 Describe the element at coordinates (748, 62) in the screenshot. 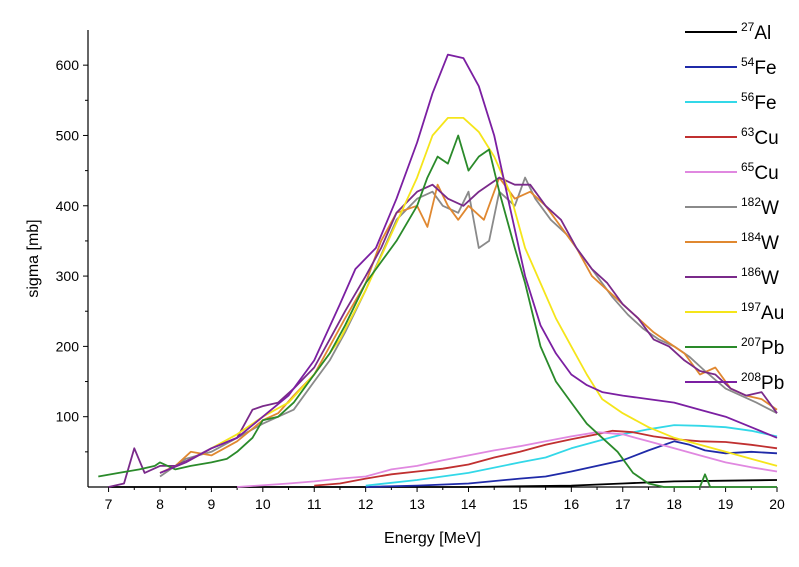

I see `legend-mass-number: 54` at that location.